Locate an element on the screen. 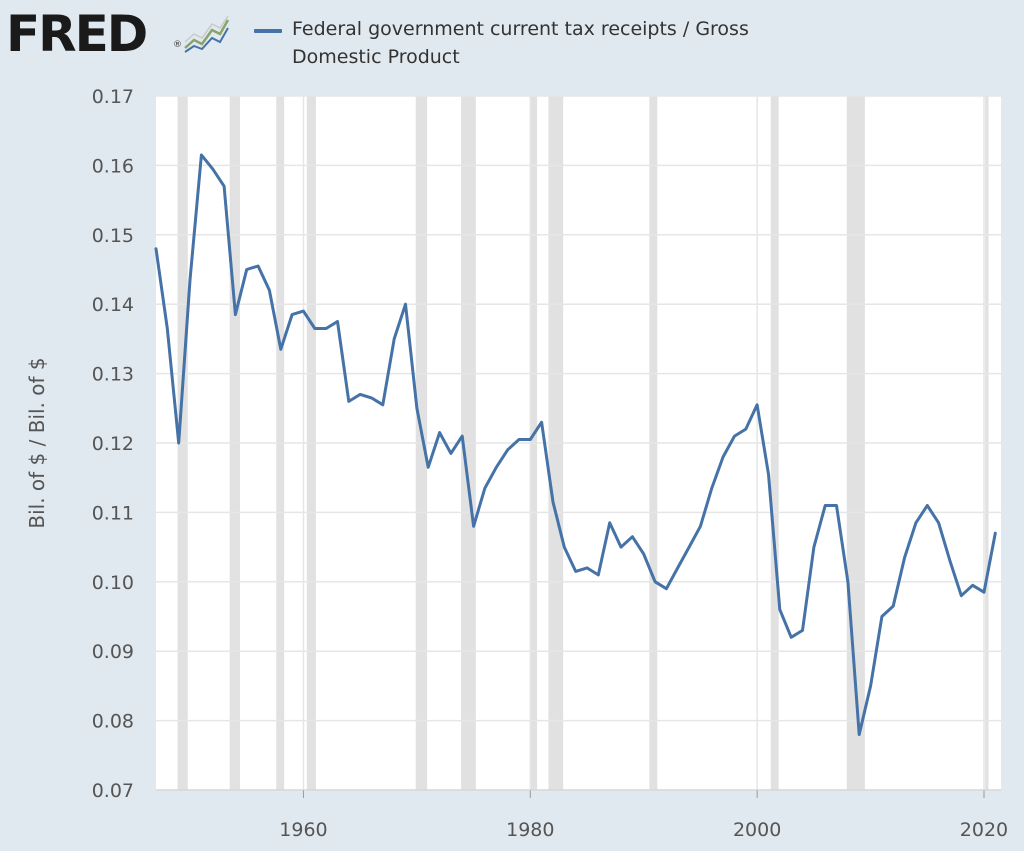  y-tick-label: 0.08 is located at coordinates (113, 722).